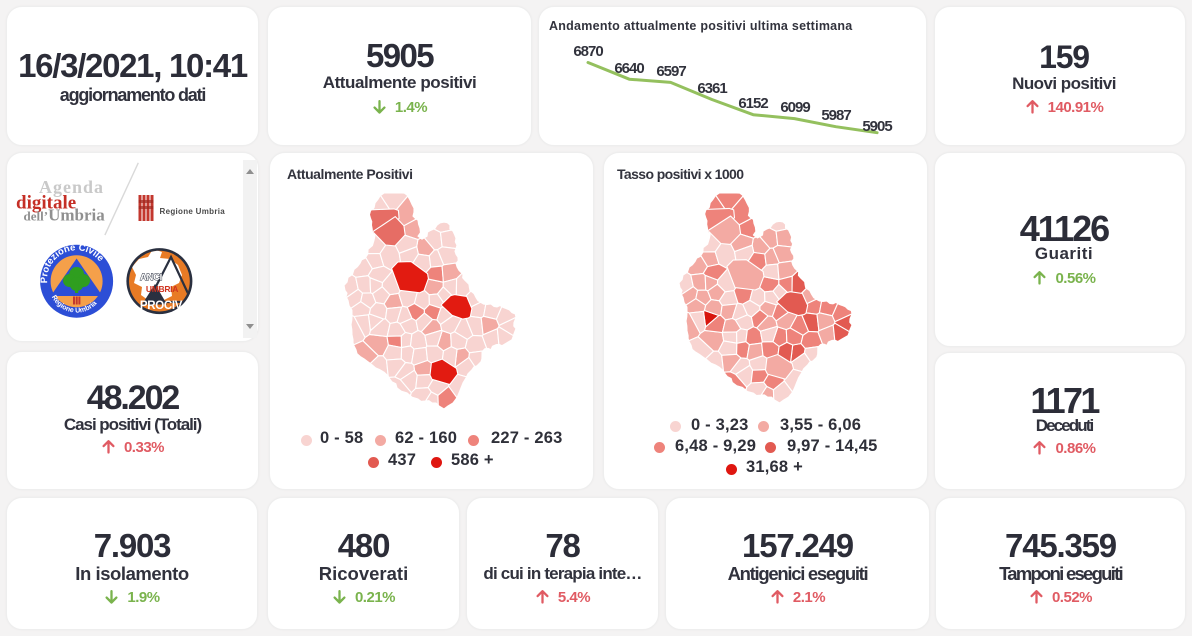  What do you see at coordinates (162, 289) in the screenshot?
I see `svg-text: UMBRIA` at bounding box center [162, 289].